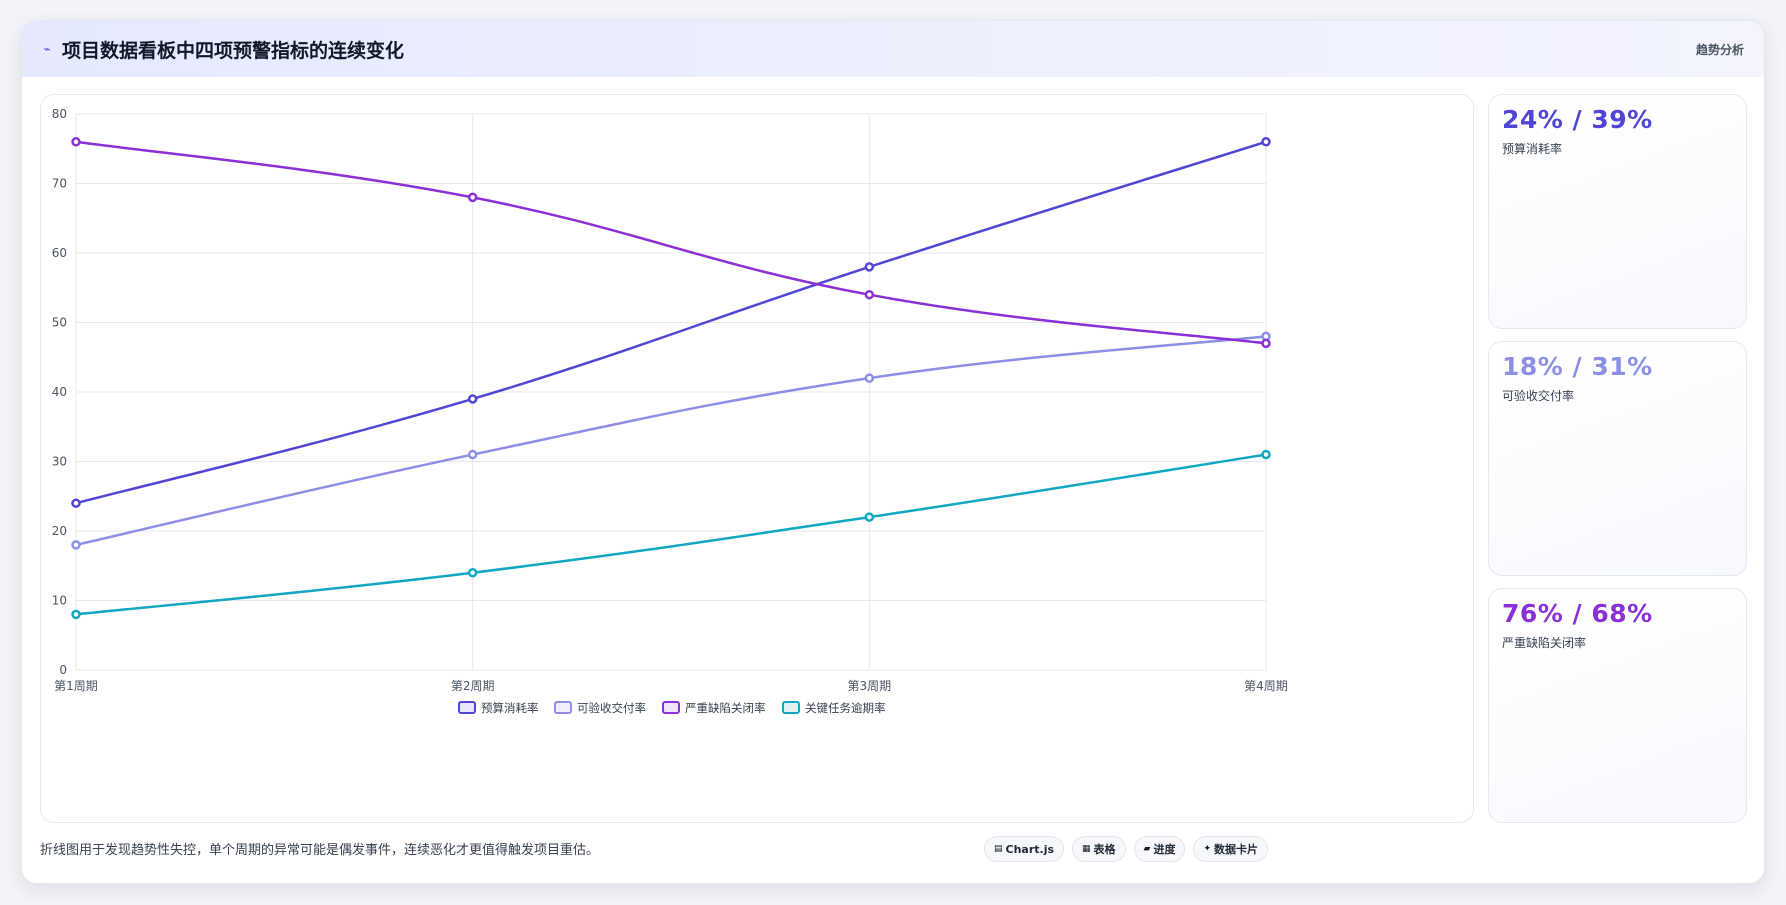 The image size is (1786, 905). I want to click on stat-label: 可验收交付率, so click(1538, 396).